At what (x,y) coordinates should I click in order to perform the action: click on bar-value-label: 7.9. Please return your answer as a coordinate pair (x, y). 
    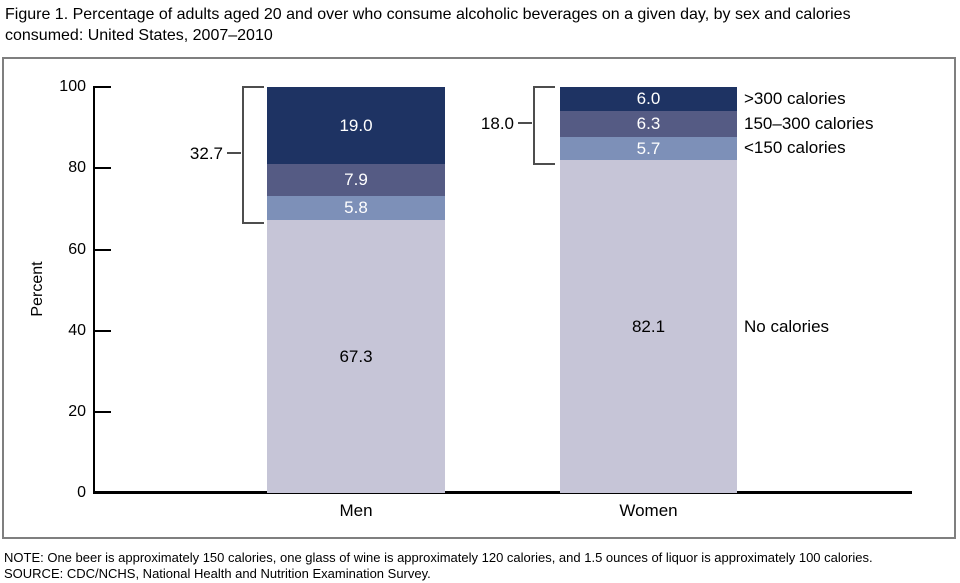
    Looking at the image, I should click on (356, 179).